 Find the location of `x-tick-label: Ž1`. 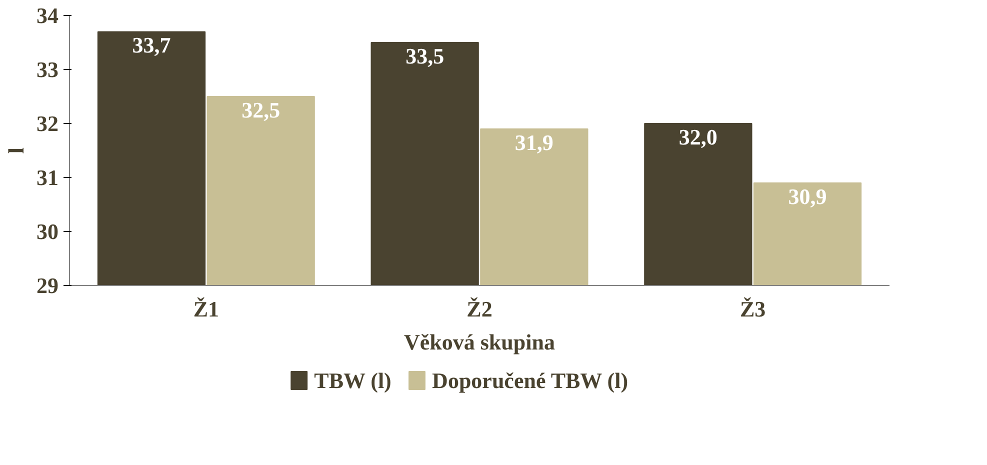

x-tick-label: Ž1 is located at coordinates (206, 309).